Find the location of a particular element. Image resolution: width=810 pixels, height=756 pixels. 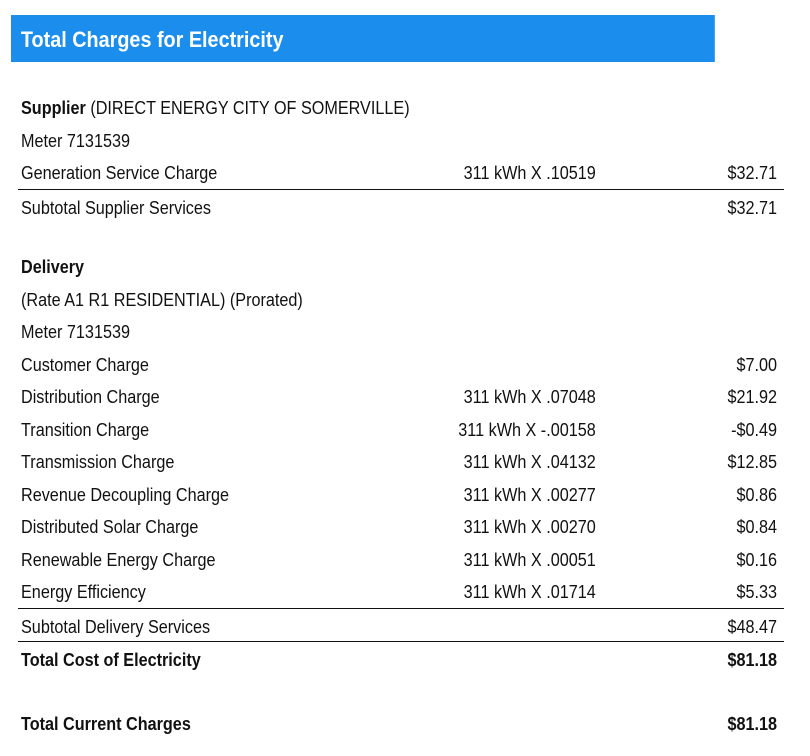

line-item-label: Transition Charge is located at coordinates (85, 430).